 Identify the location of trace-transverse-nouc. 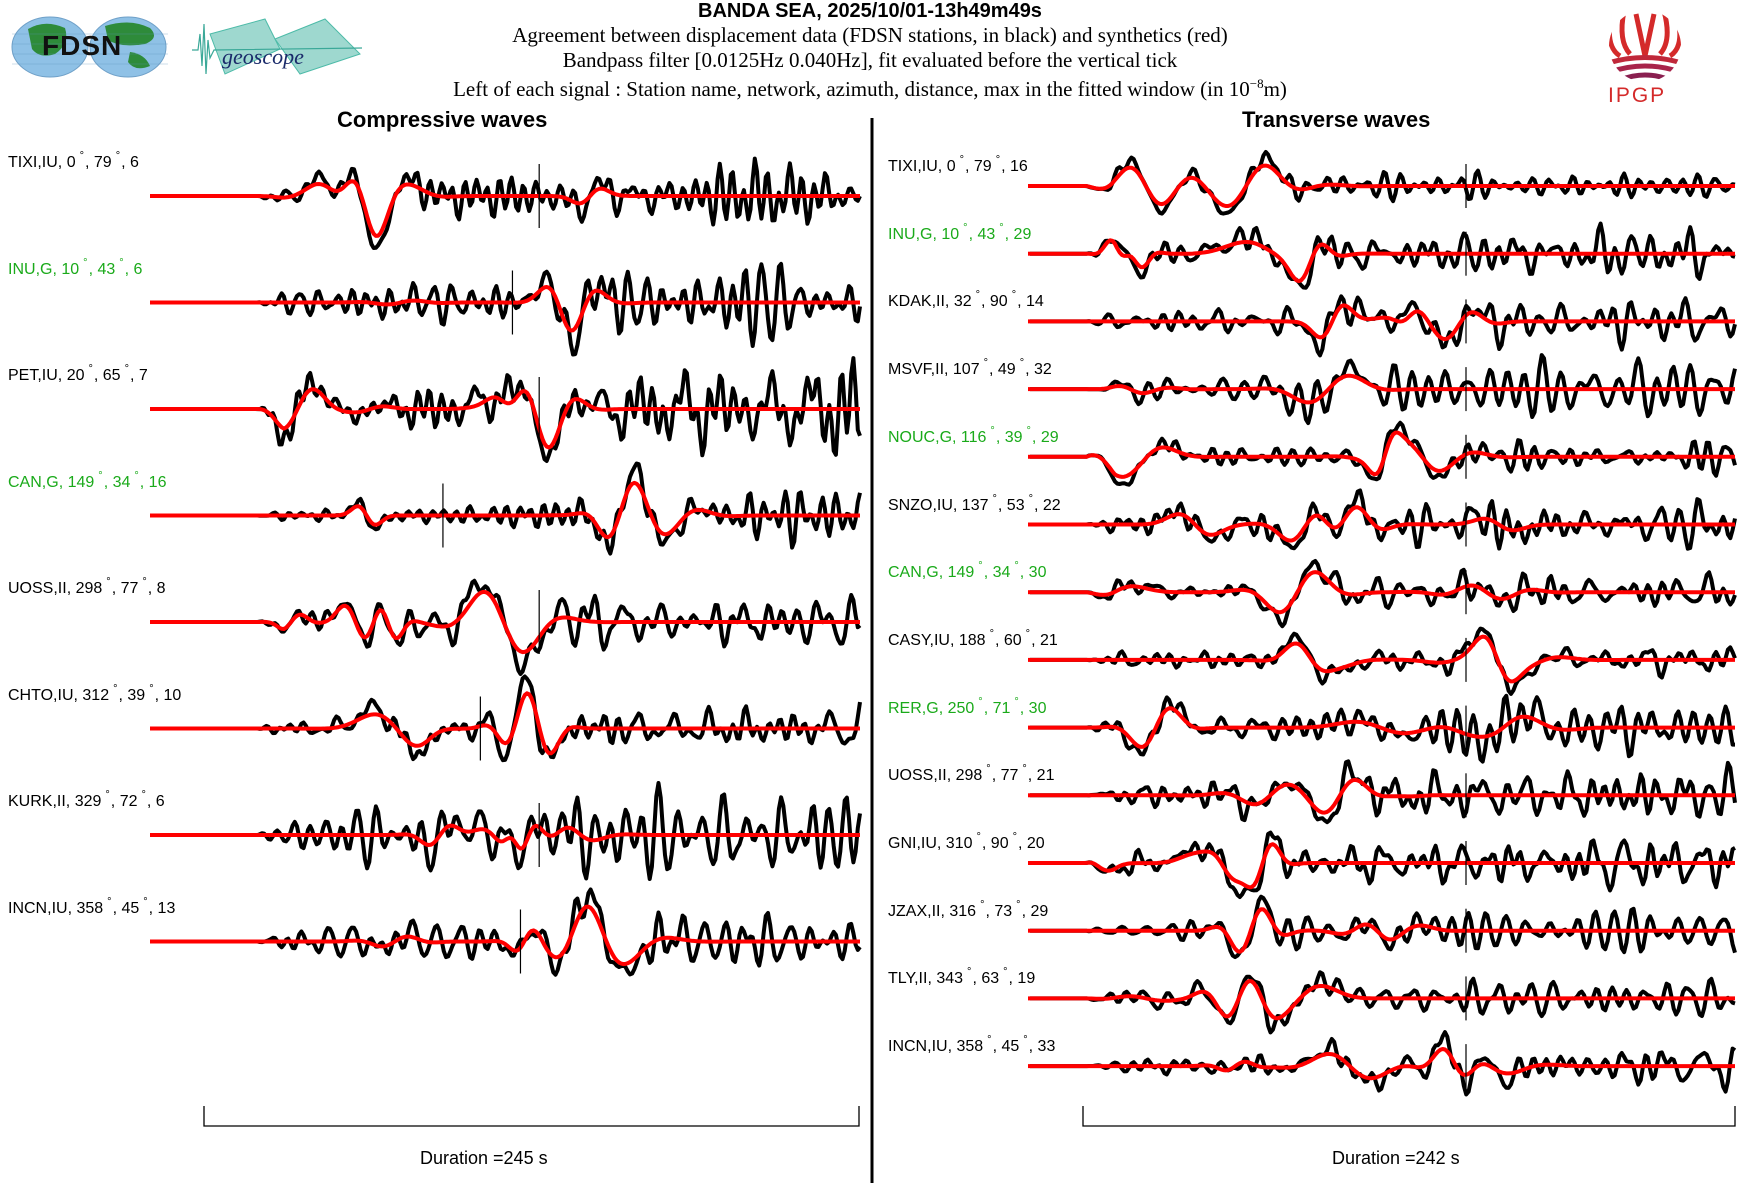
(1382, 453).